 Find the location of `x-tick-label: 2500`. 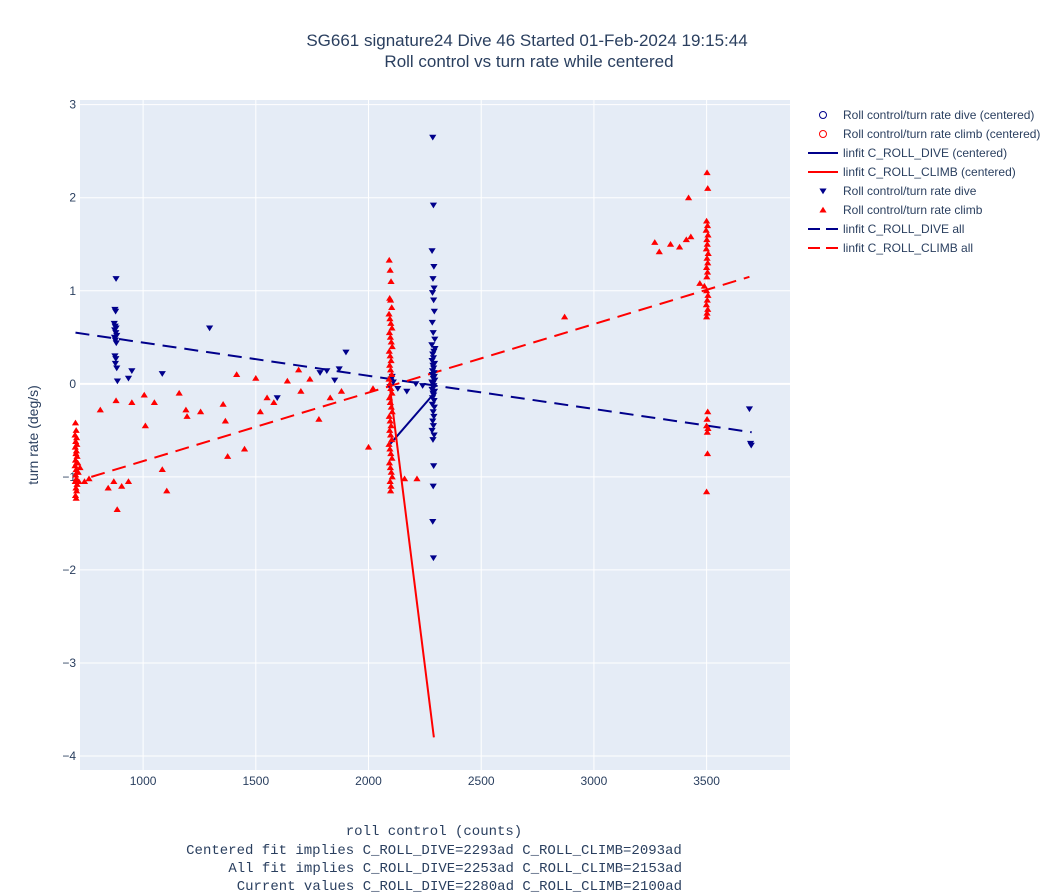

x-tick-label: 2500 is located at coordinates (481, 781).